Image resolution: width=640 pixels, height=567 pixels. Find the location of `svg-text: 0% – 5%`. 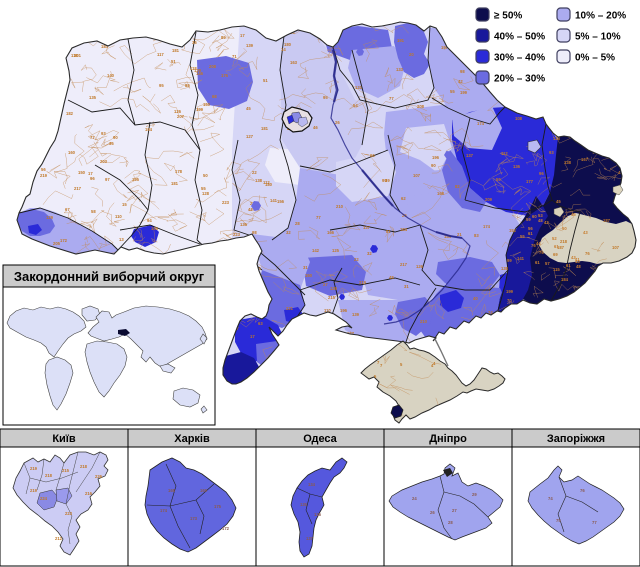

svg-text: 0% – 5% is located at coordinates (595, 58).